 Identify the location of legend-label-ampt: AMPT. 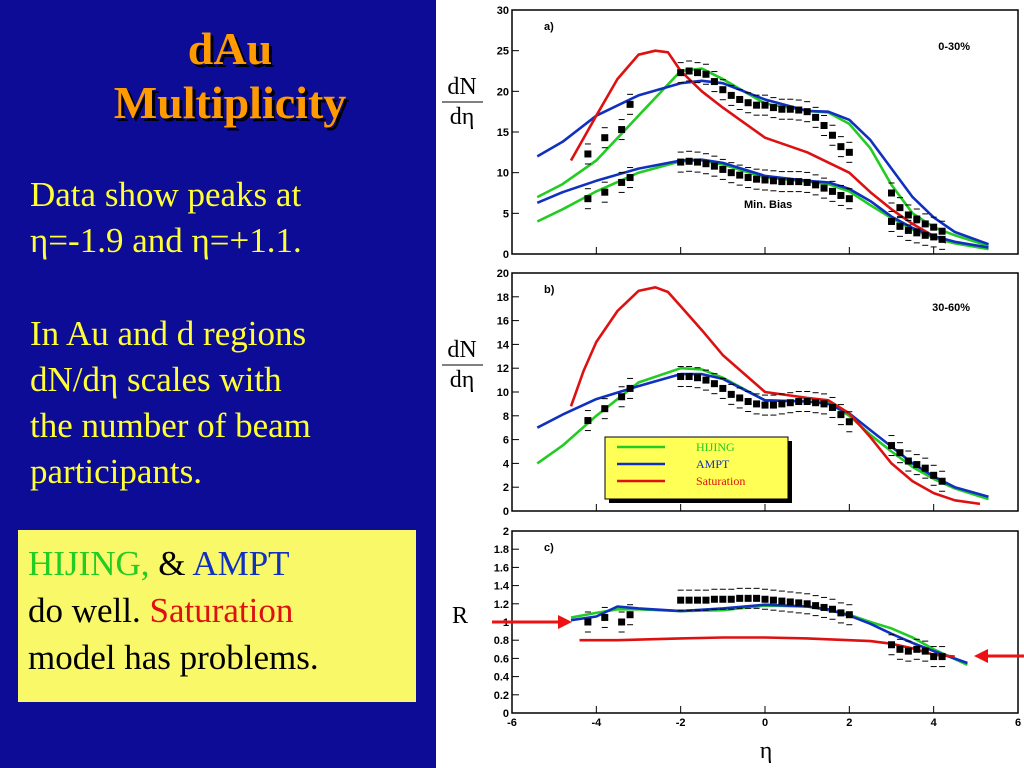
(713, 464).